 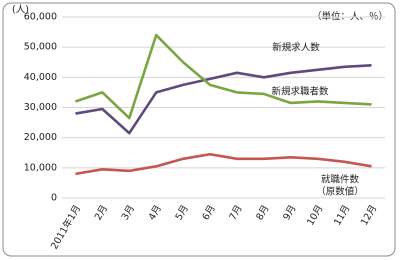 What do you see at coordinates (40, 107) in the screenshot?
I see `y-tick-label: 30,000` at bounding box center [40, 107].